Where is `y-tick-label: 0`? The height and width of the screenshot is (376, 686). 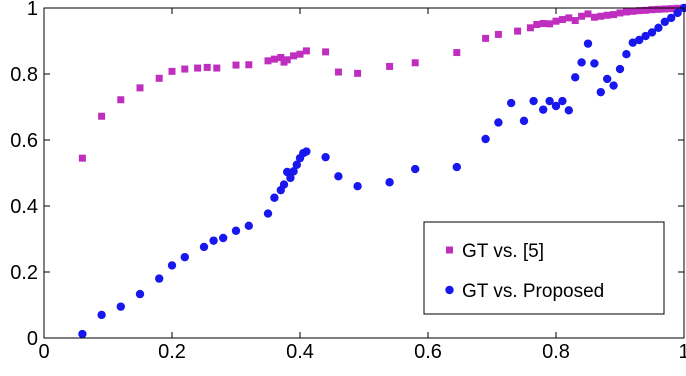
y-tick-label: 0 is located at coordinates (32, 339).